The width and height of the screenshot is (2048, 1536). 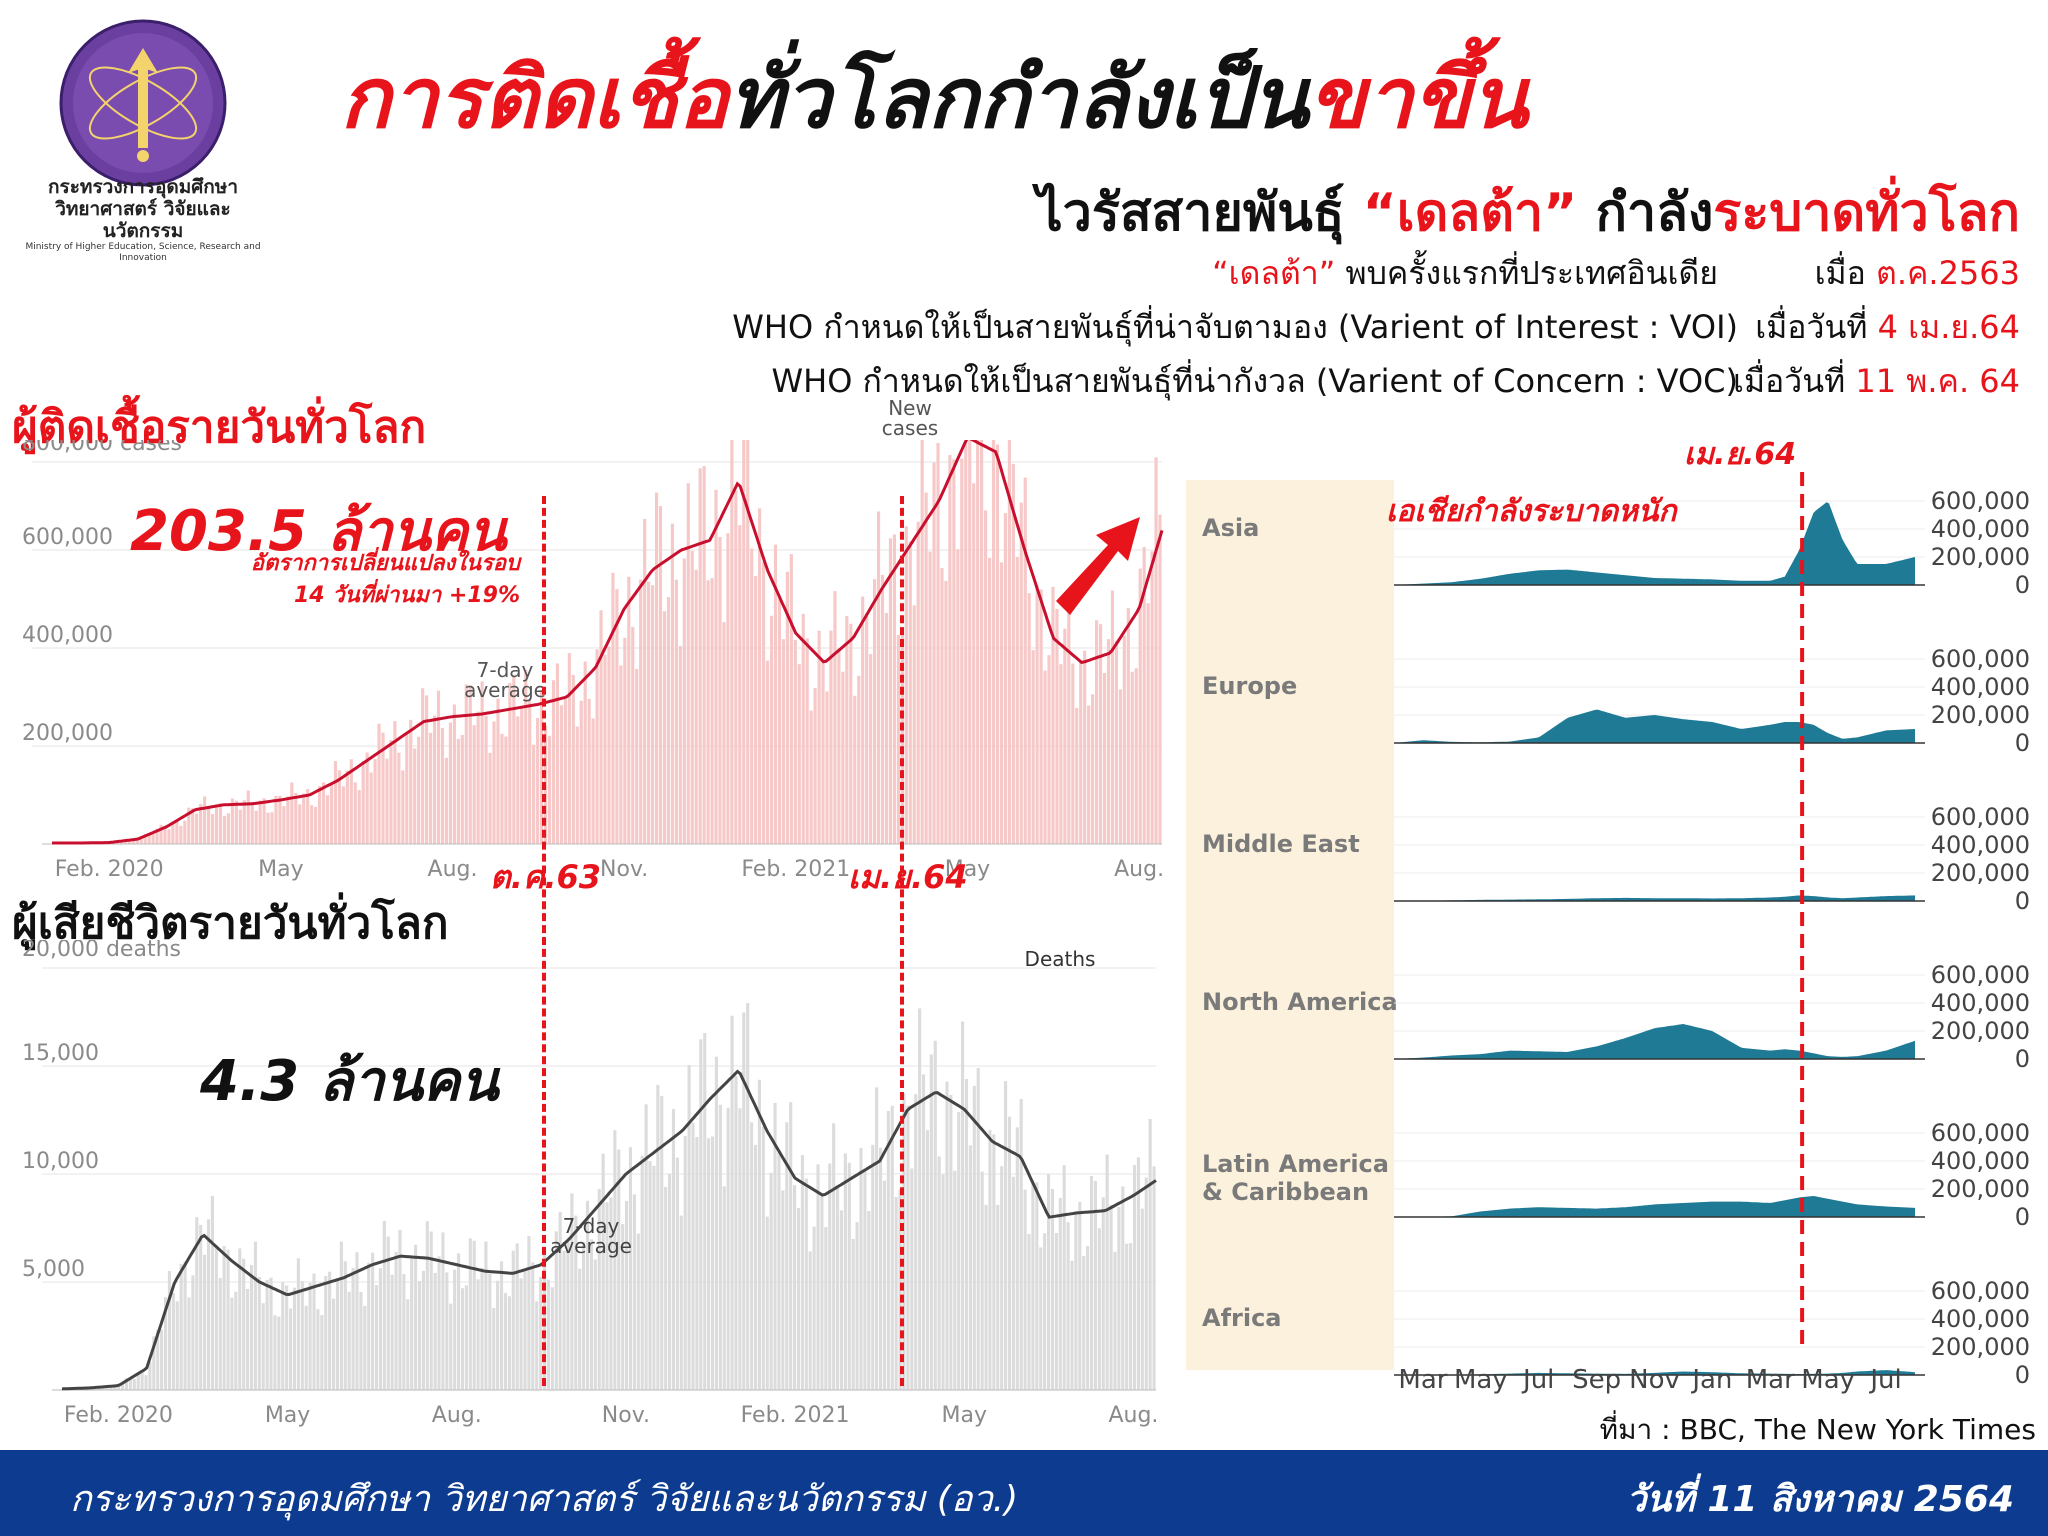 I want to click on region-x-tick-label: Nov, so click(x=1654, y=1380).